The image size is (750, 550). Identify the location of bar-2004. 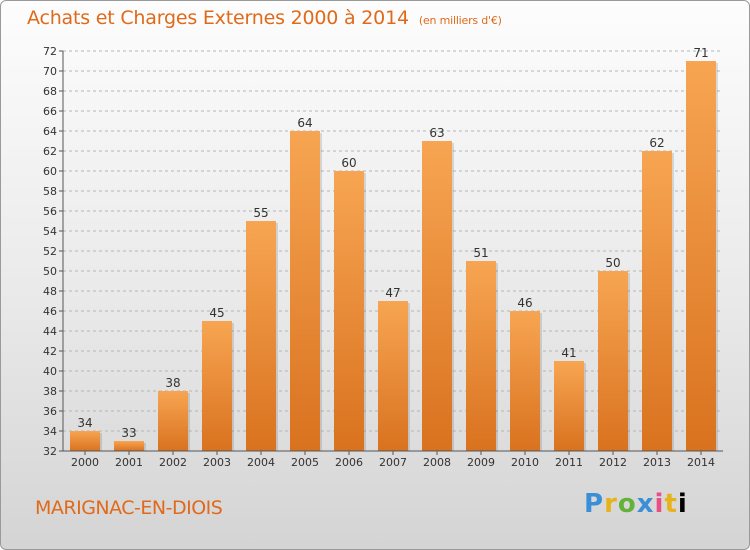
(261, 336).